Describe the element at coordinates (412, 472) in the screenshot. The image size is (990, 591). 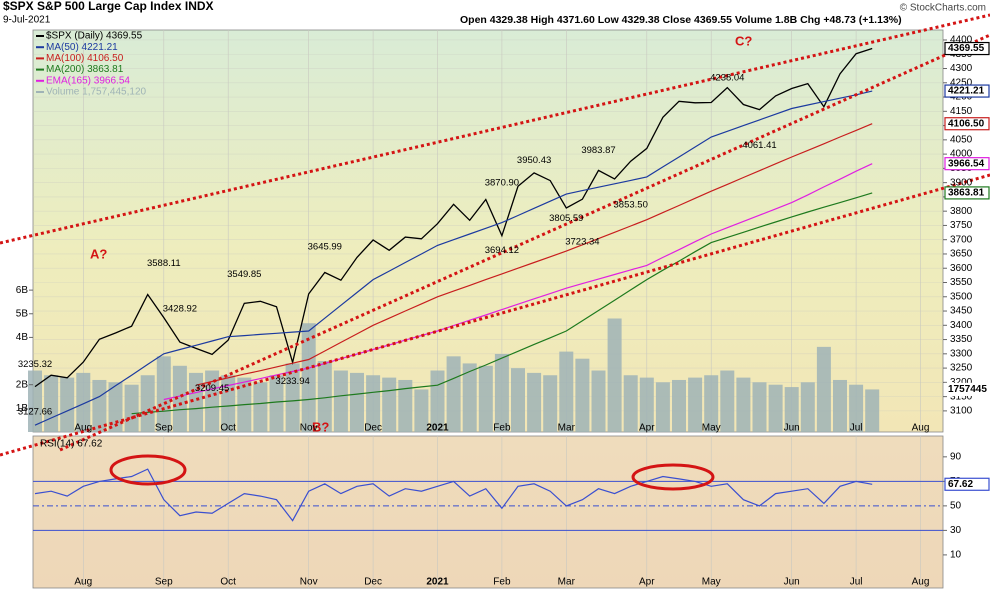
I see `highlights` at that location.